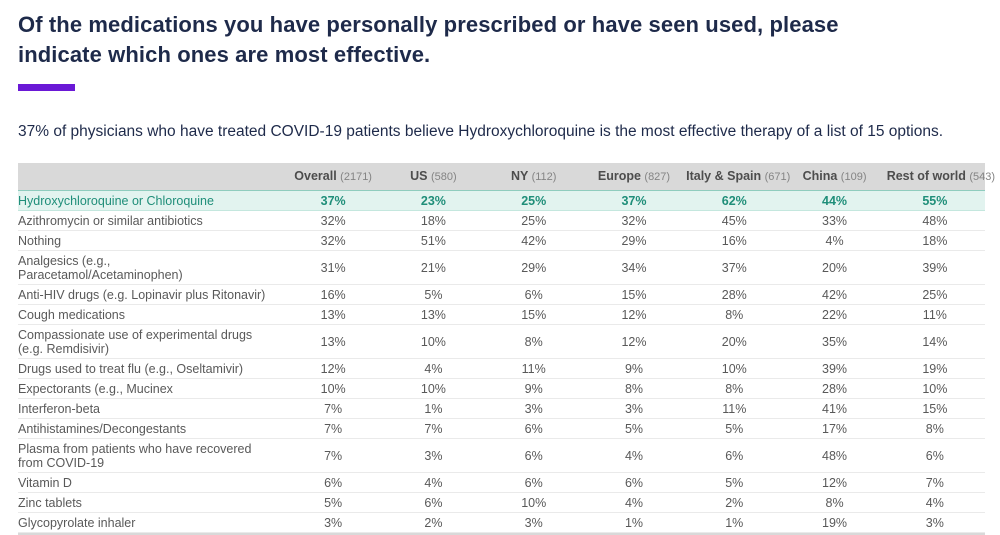 This screenshot has height=535, width=1000. Describe the element at coordinates (634, 268) in the screenshot. I see `cell-value: 34%` at that location.